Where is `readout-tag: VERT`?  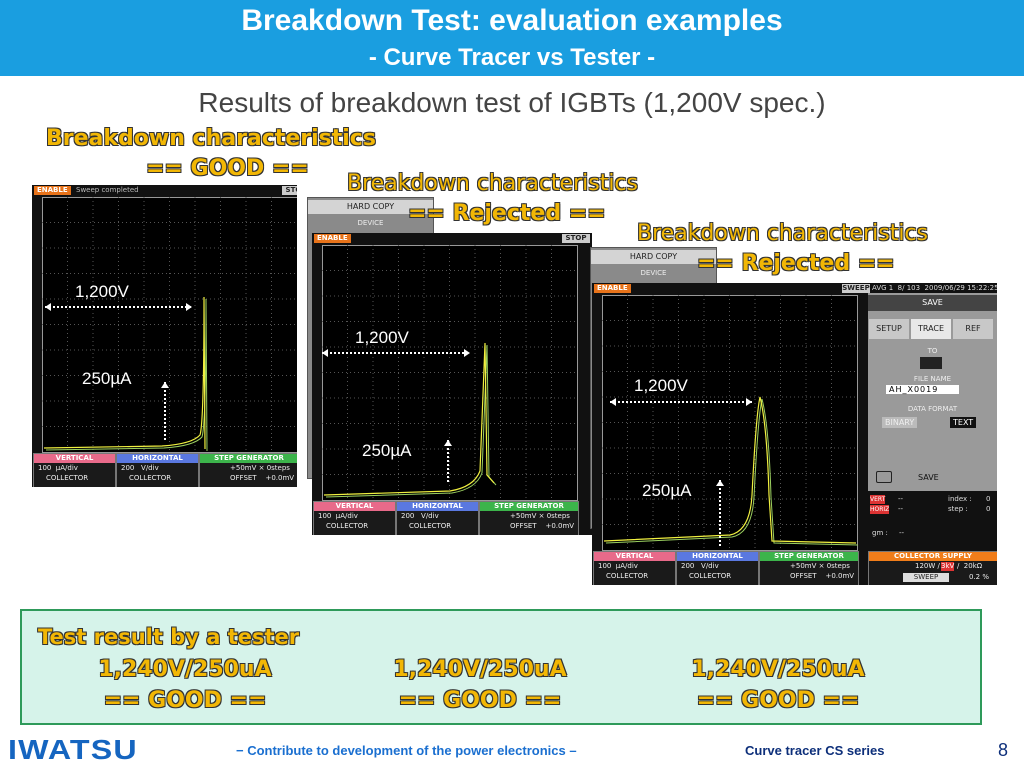 readout-tag: VERT is located at coordinates (878, 499).